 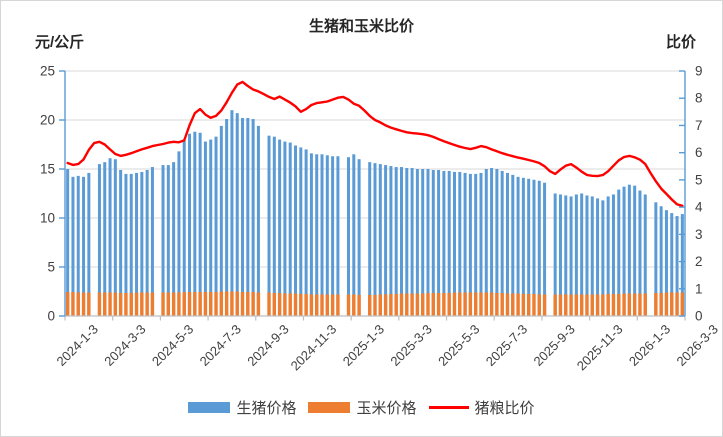 What do you see at coordinates (47, 218) in the screenshot?
I see `left-axis-tick-label: 10` at bounding box center [47, 218].